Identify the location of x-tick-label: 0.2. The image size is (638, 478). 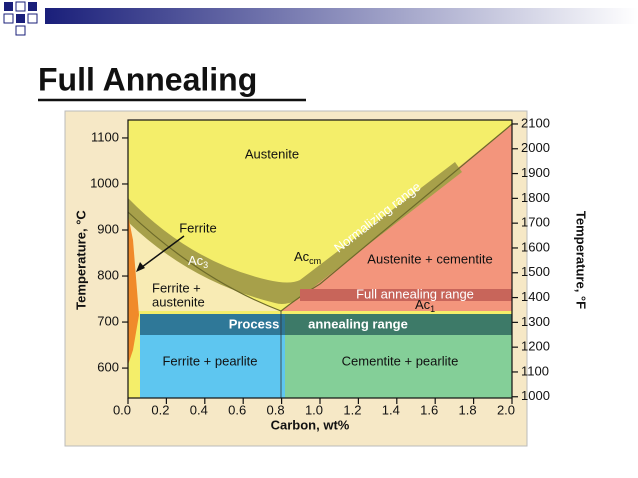
(160, 409).